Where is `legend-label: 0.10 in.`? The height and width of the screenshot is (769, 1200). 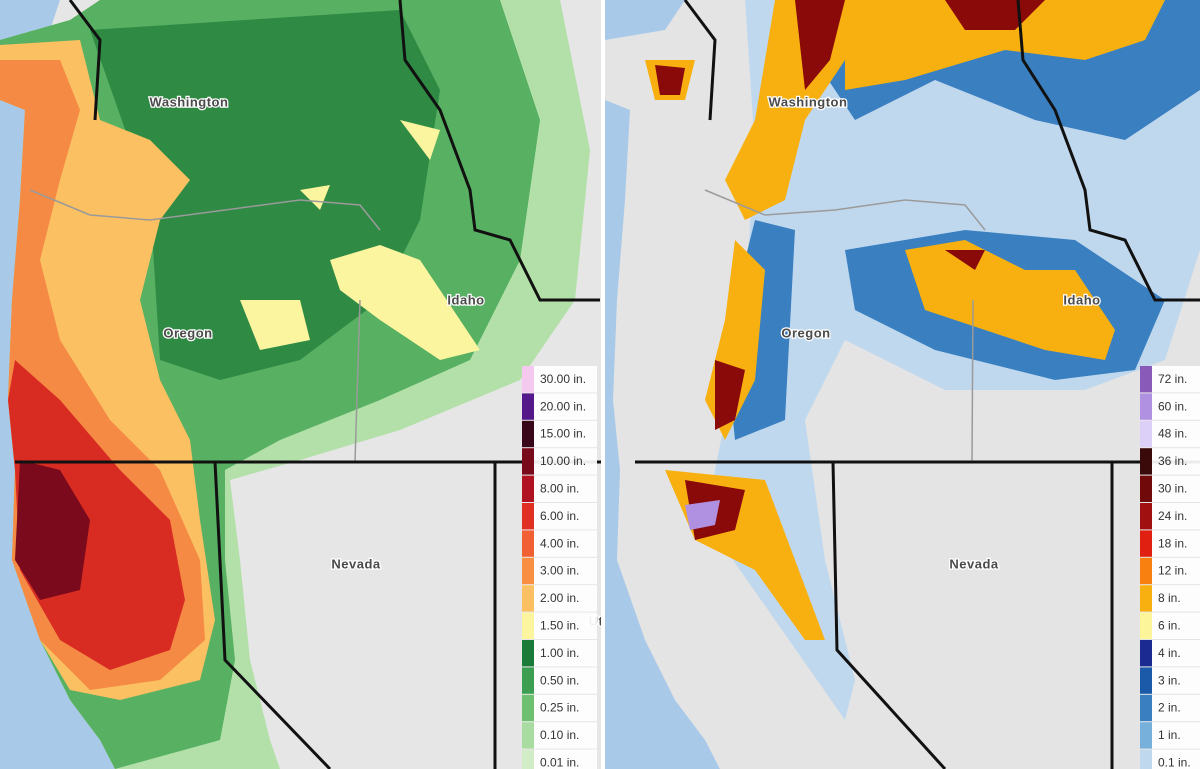 legend-label: 0.10 in. is located at coordinates (559, 735).